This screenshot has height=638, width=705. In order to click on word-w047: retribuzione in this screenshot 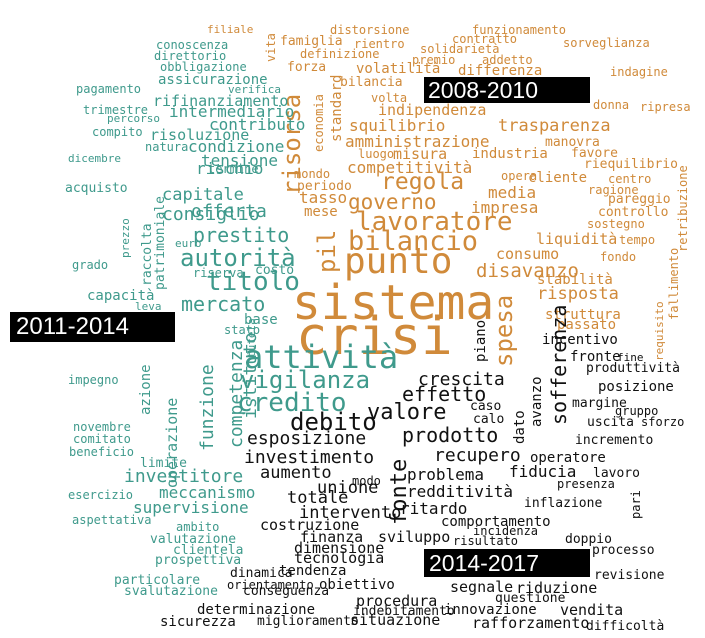, I will do `click(683, 208)`.